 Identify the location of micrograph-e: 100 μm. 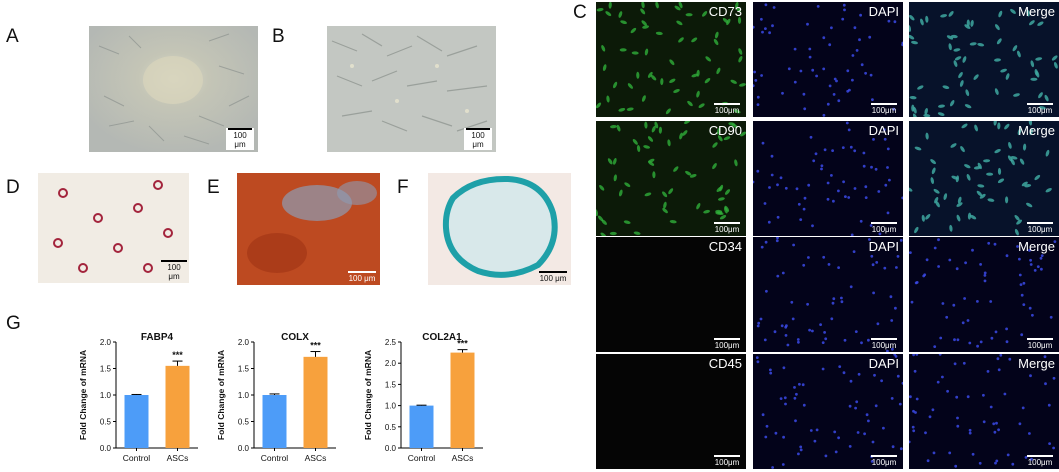
(308, 229).